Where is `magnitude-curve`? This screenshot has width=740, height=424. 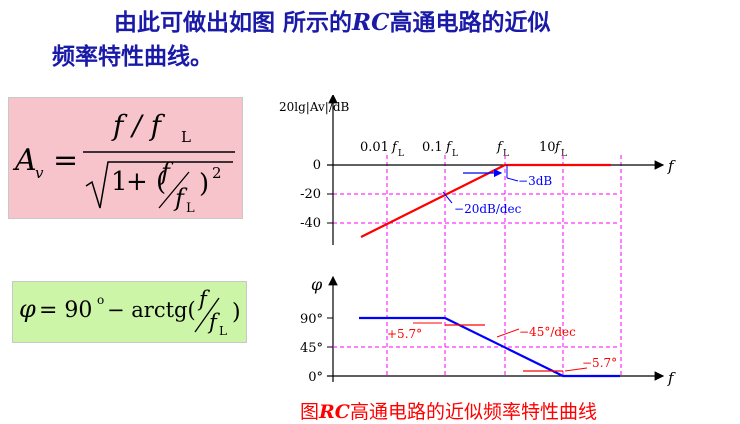 magnitude-curve is located at coordinates (485, 200).